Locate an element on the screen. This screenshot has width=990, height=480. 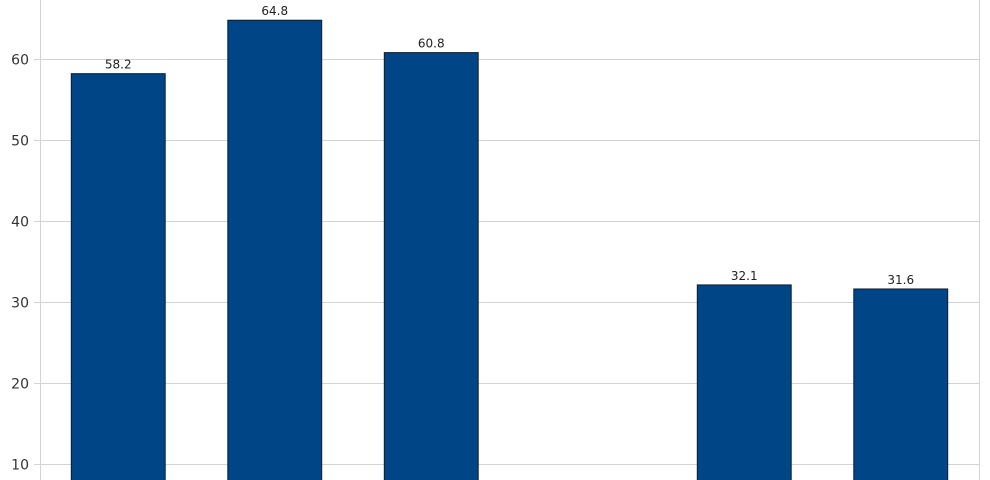
y-tick-label: 10 is located at coordinates (20, 466).